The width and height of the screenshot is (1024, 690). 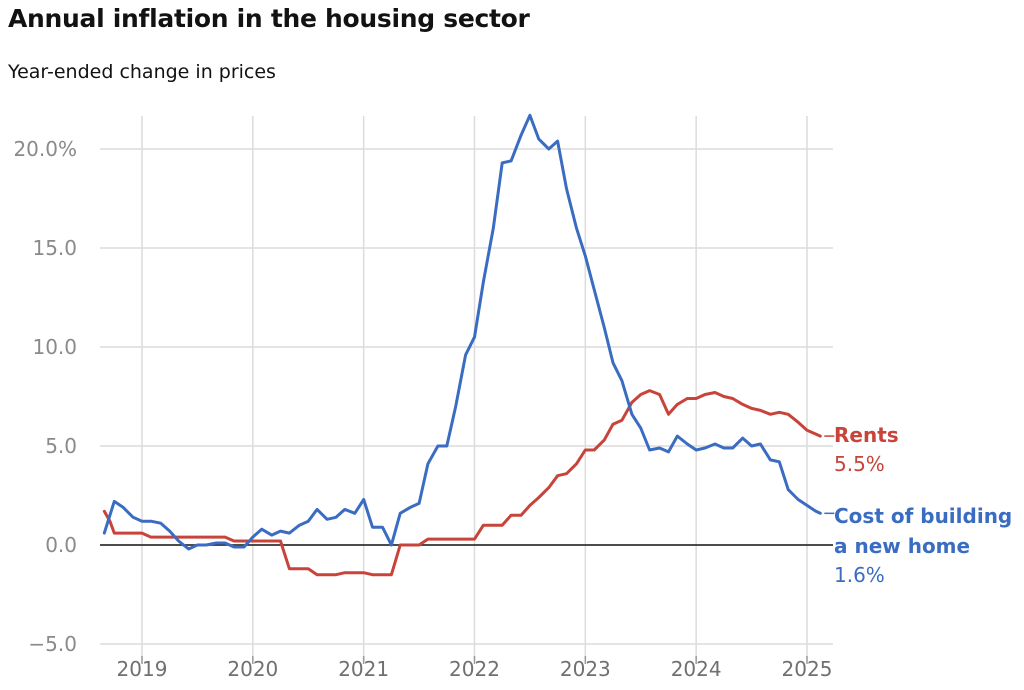 I want to click on building-value-label: 1.6%, so click(x=859, y=575).